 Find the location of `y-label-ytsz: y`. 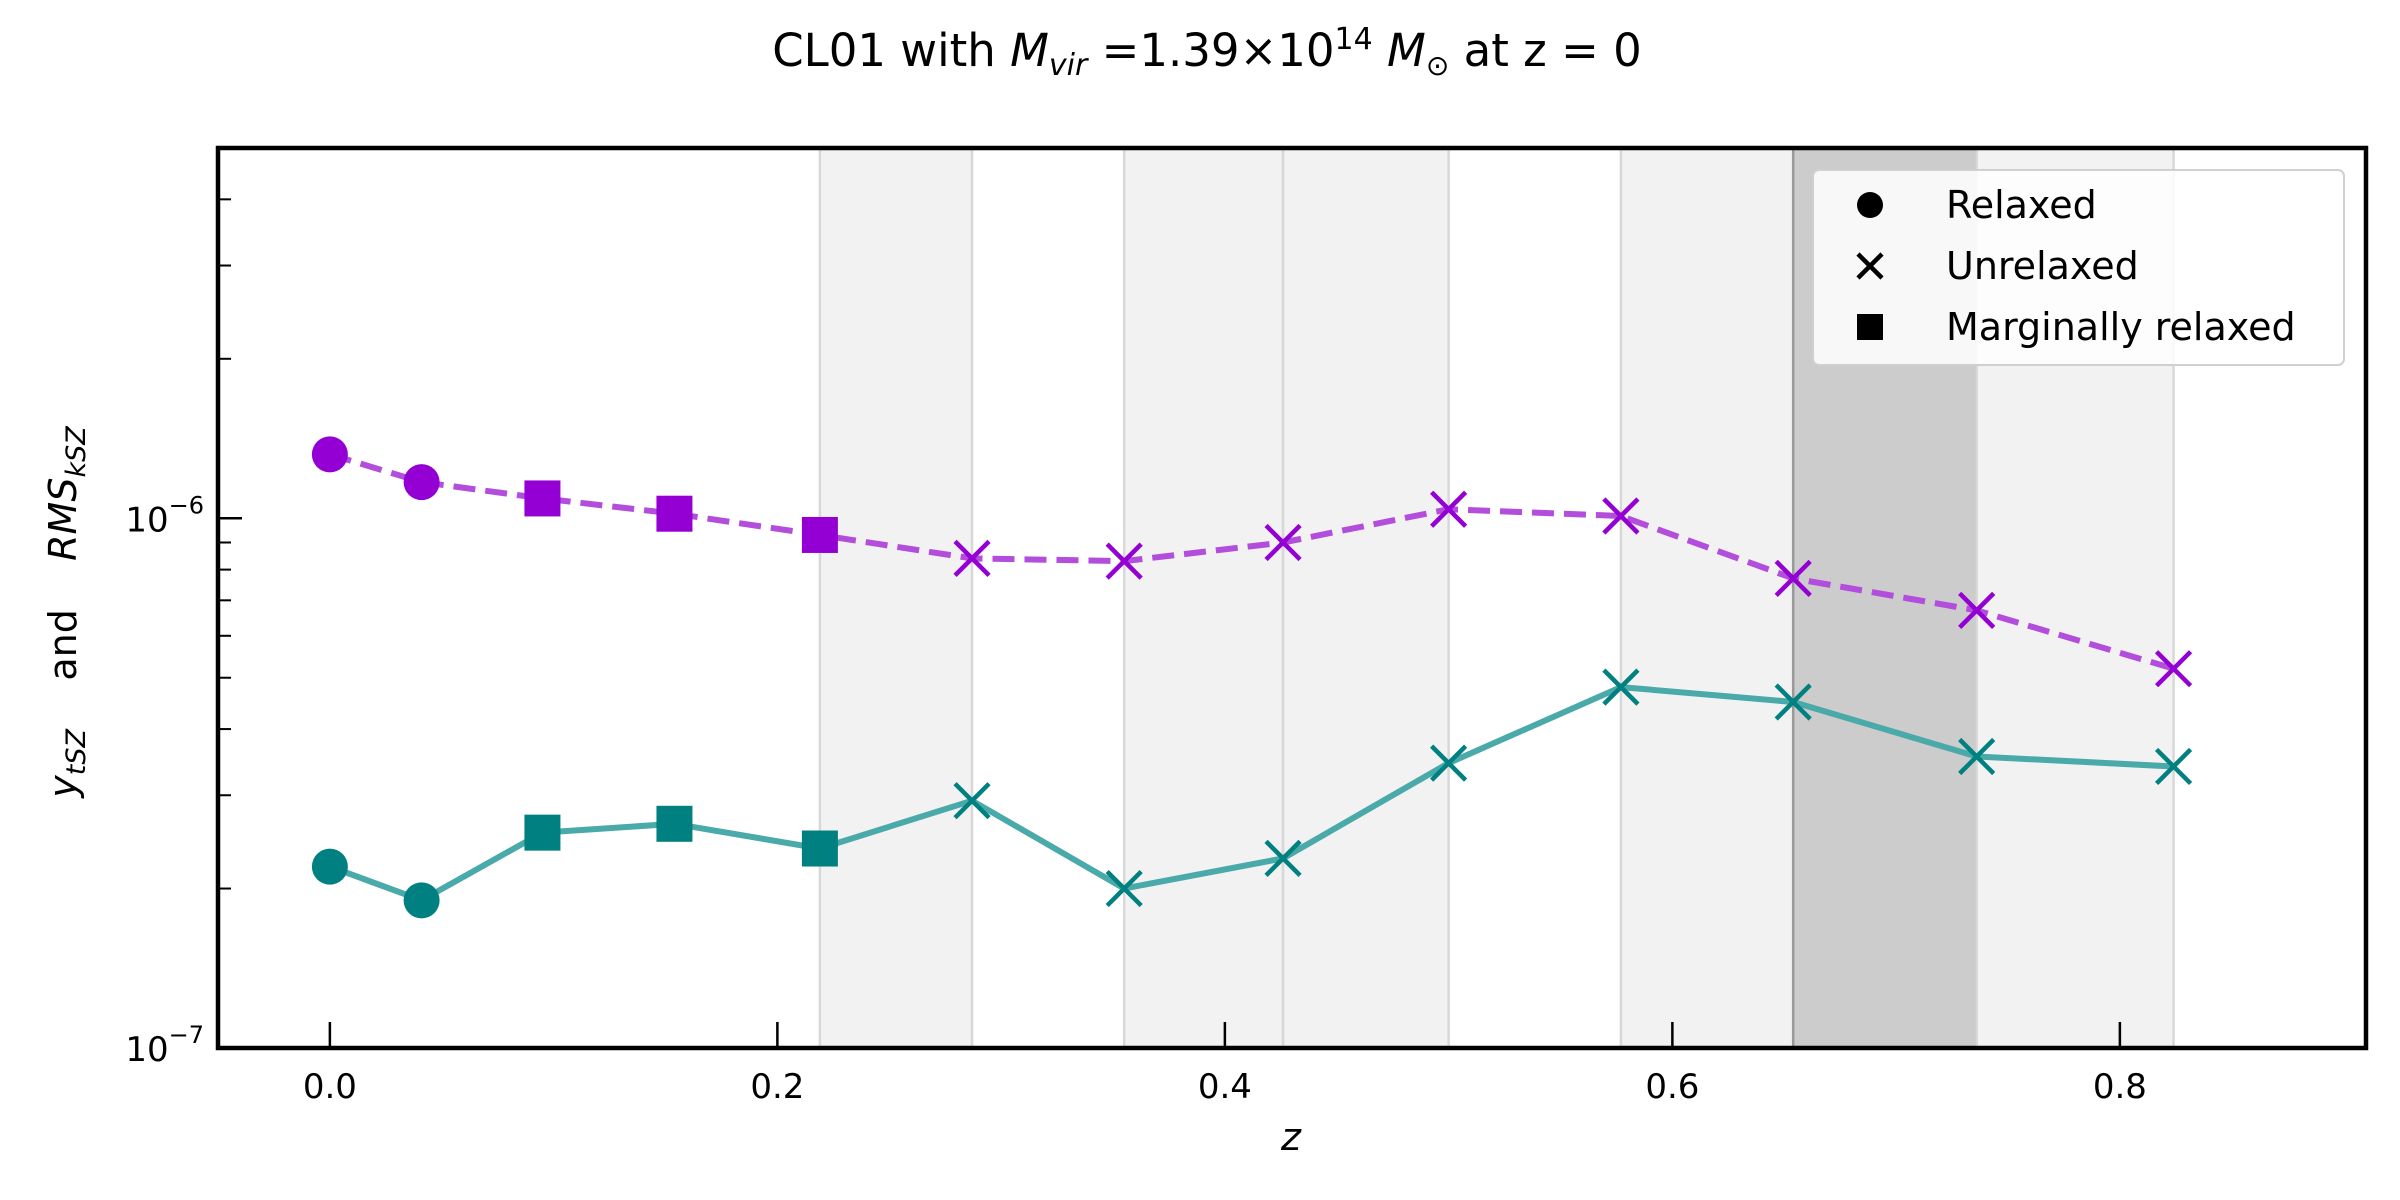

y-label-ytsz: y is located at coordinates (63, 787).